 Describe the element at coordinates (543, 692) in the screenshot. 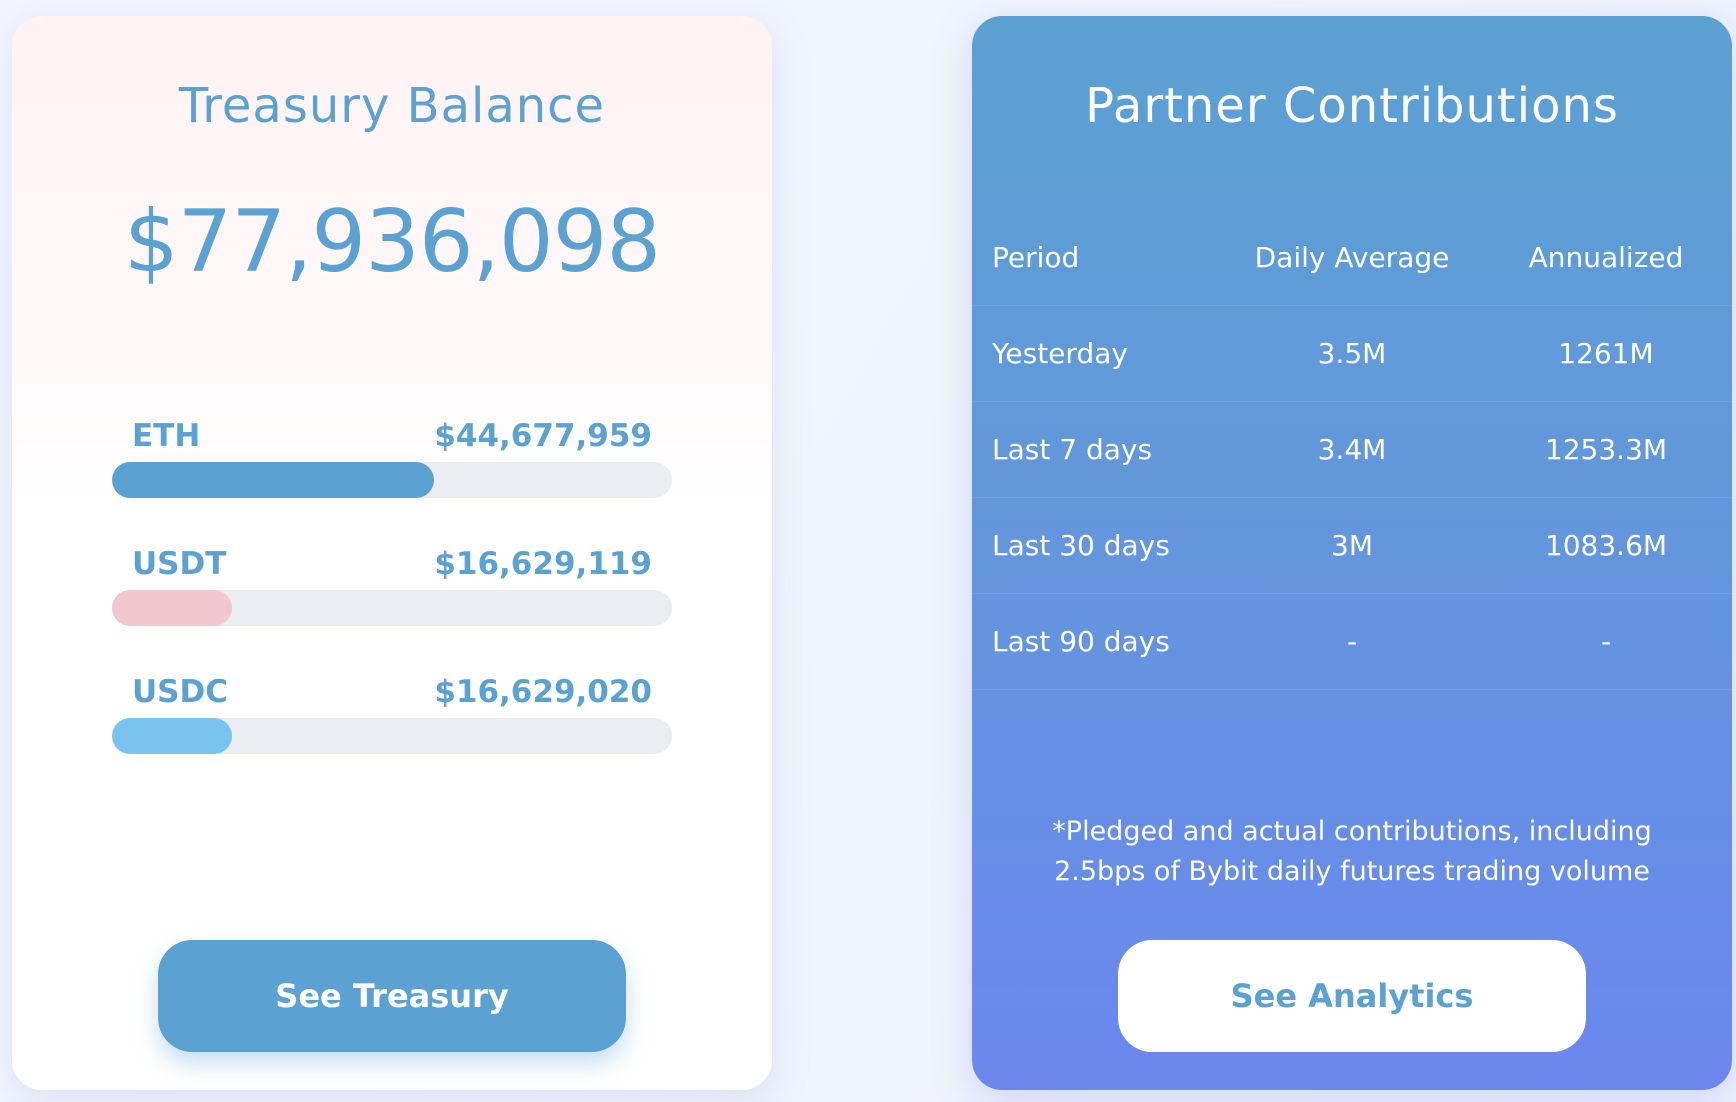

I see `asset-value: $16,629,020` at that location.